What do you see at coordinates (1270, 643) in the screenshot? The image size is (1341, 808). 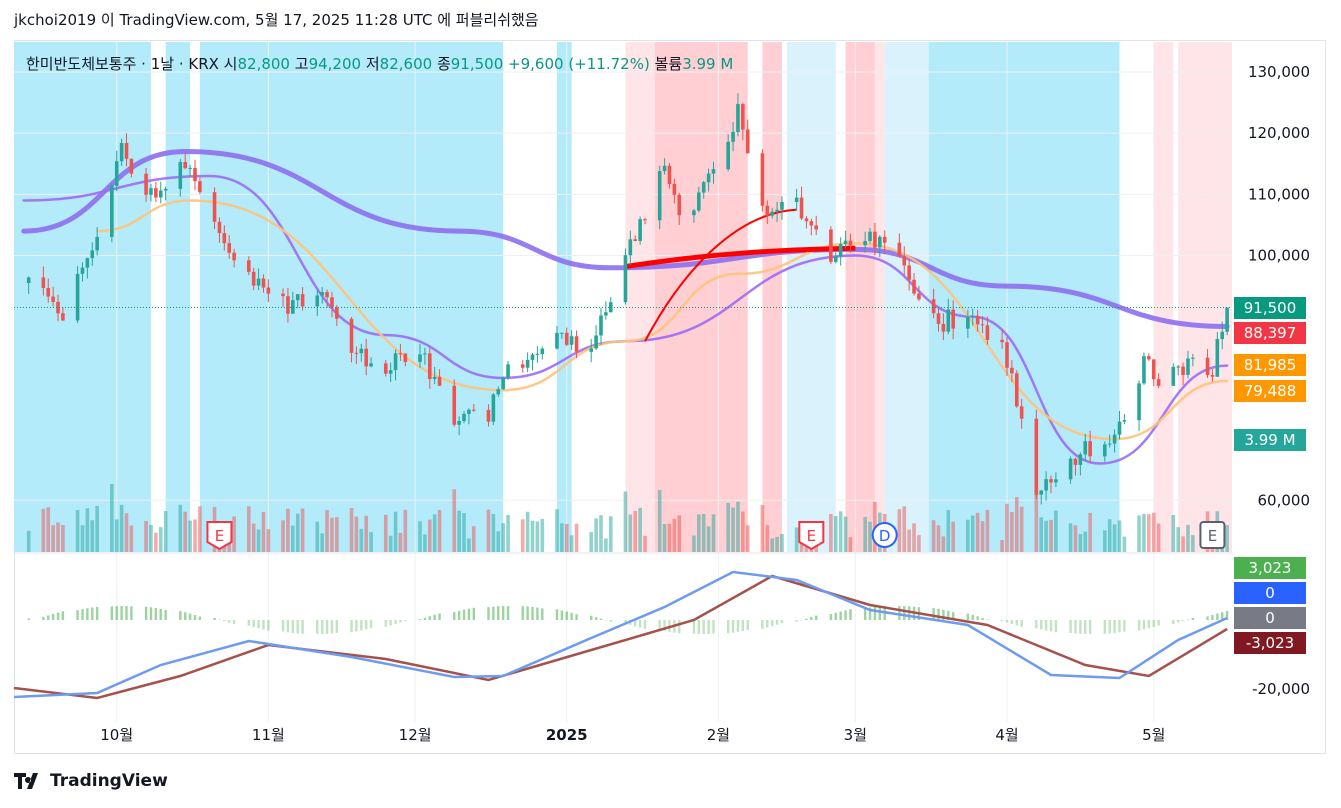 I see `macd-neg-tag: -3,023` at bounding box center [1270, 643].